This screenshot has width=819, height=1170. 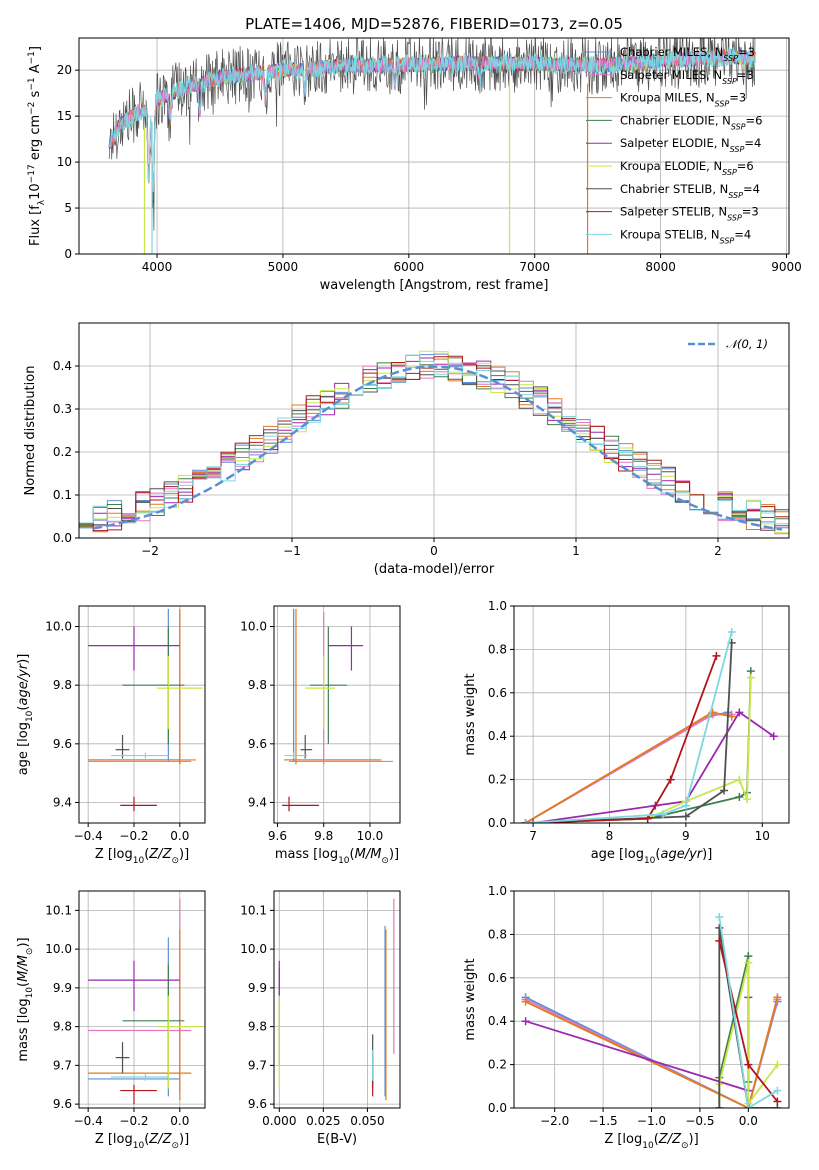 What do you see at coordinates (699, 1121) in the screenshot?
I see `x-tick-label: −0.5` at bounding box center [699, 1121].